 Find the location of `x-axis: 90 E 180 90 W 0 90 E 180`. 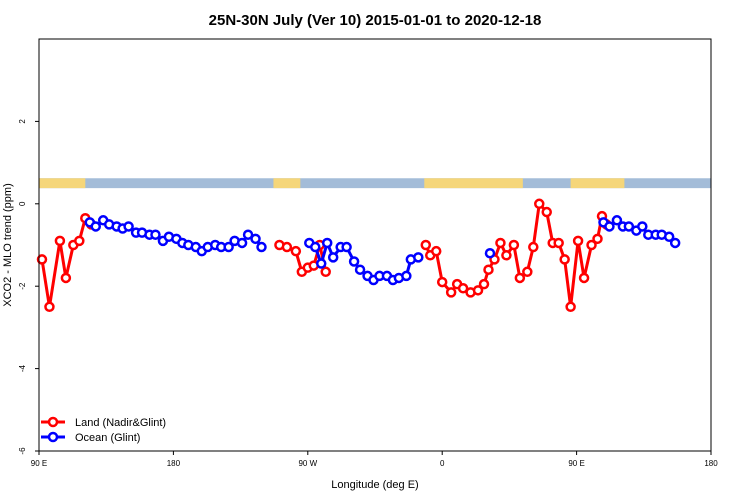

x-axis: 90 E 180 90 W 0 90 E 180 is located at coordinates (374, 459).